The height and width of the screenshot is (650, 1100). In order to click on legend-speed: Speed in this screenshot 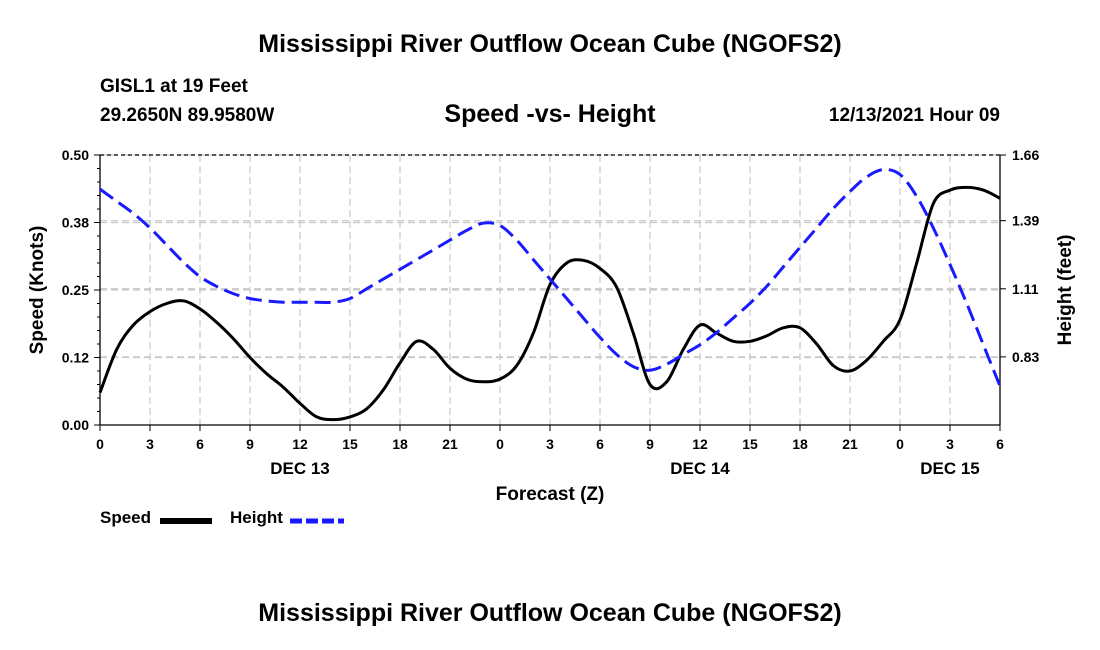, I will do `click(125, 518)`.